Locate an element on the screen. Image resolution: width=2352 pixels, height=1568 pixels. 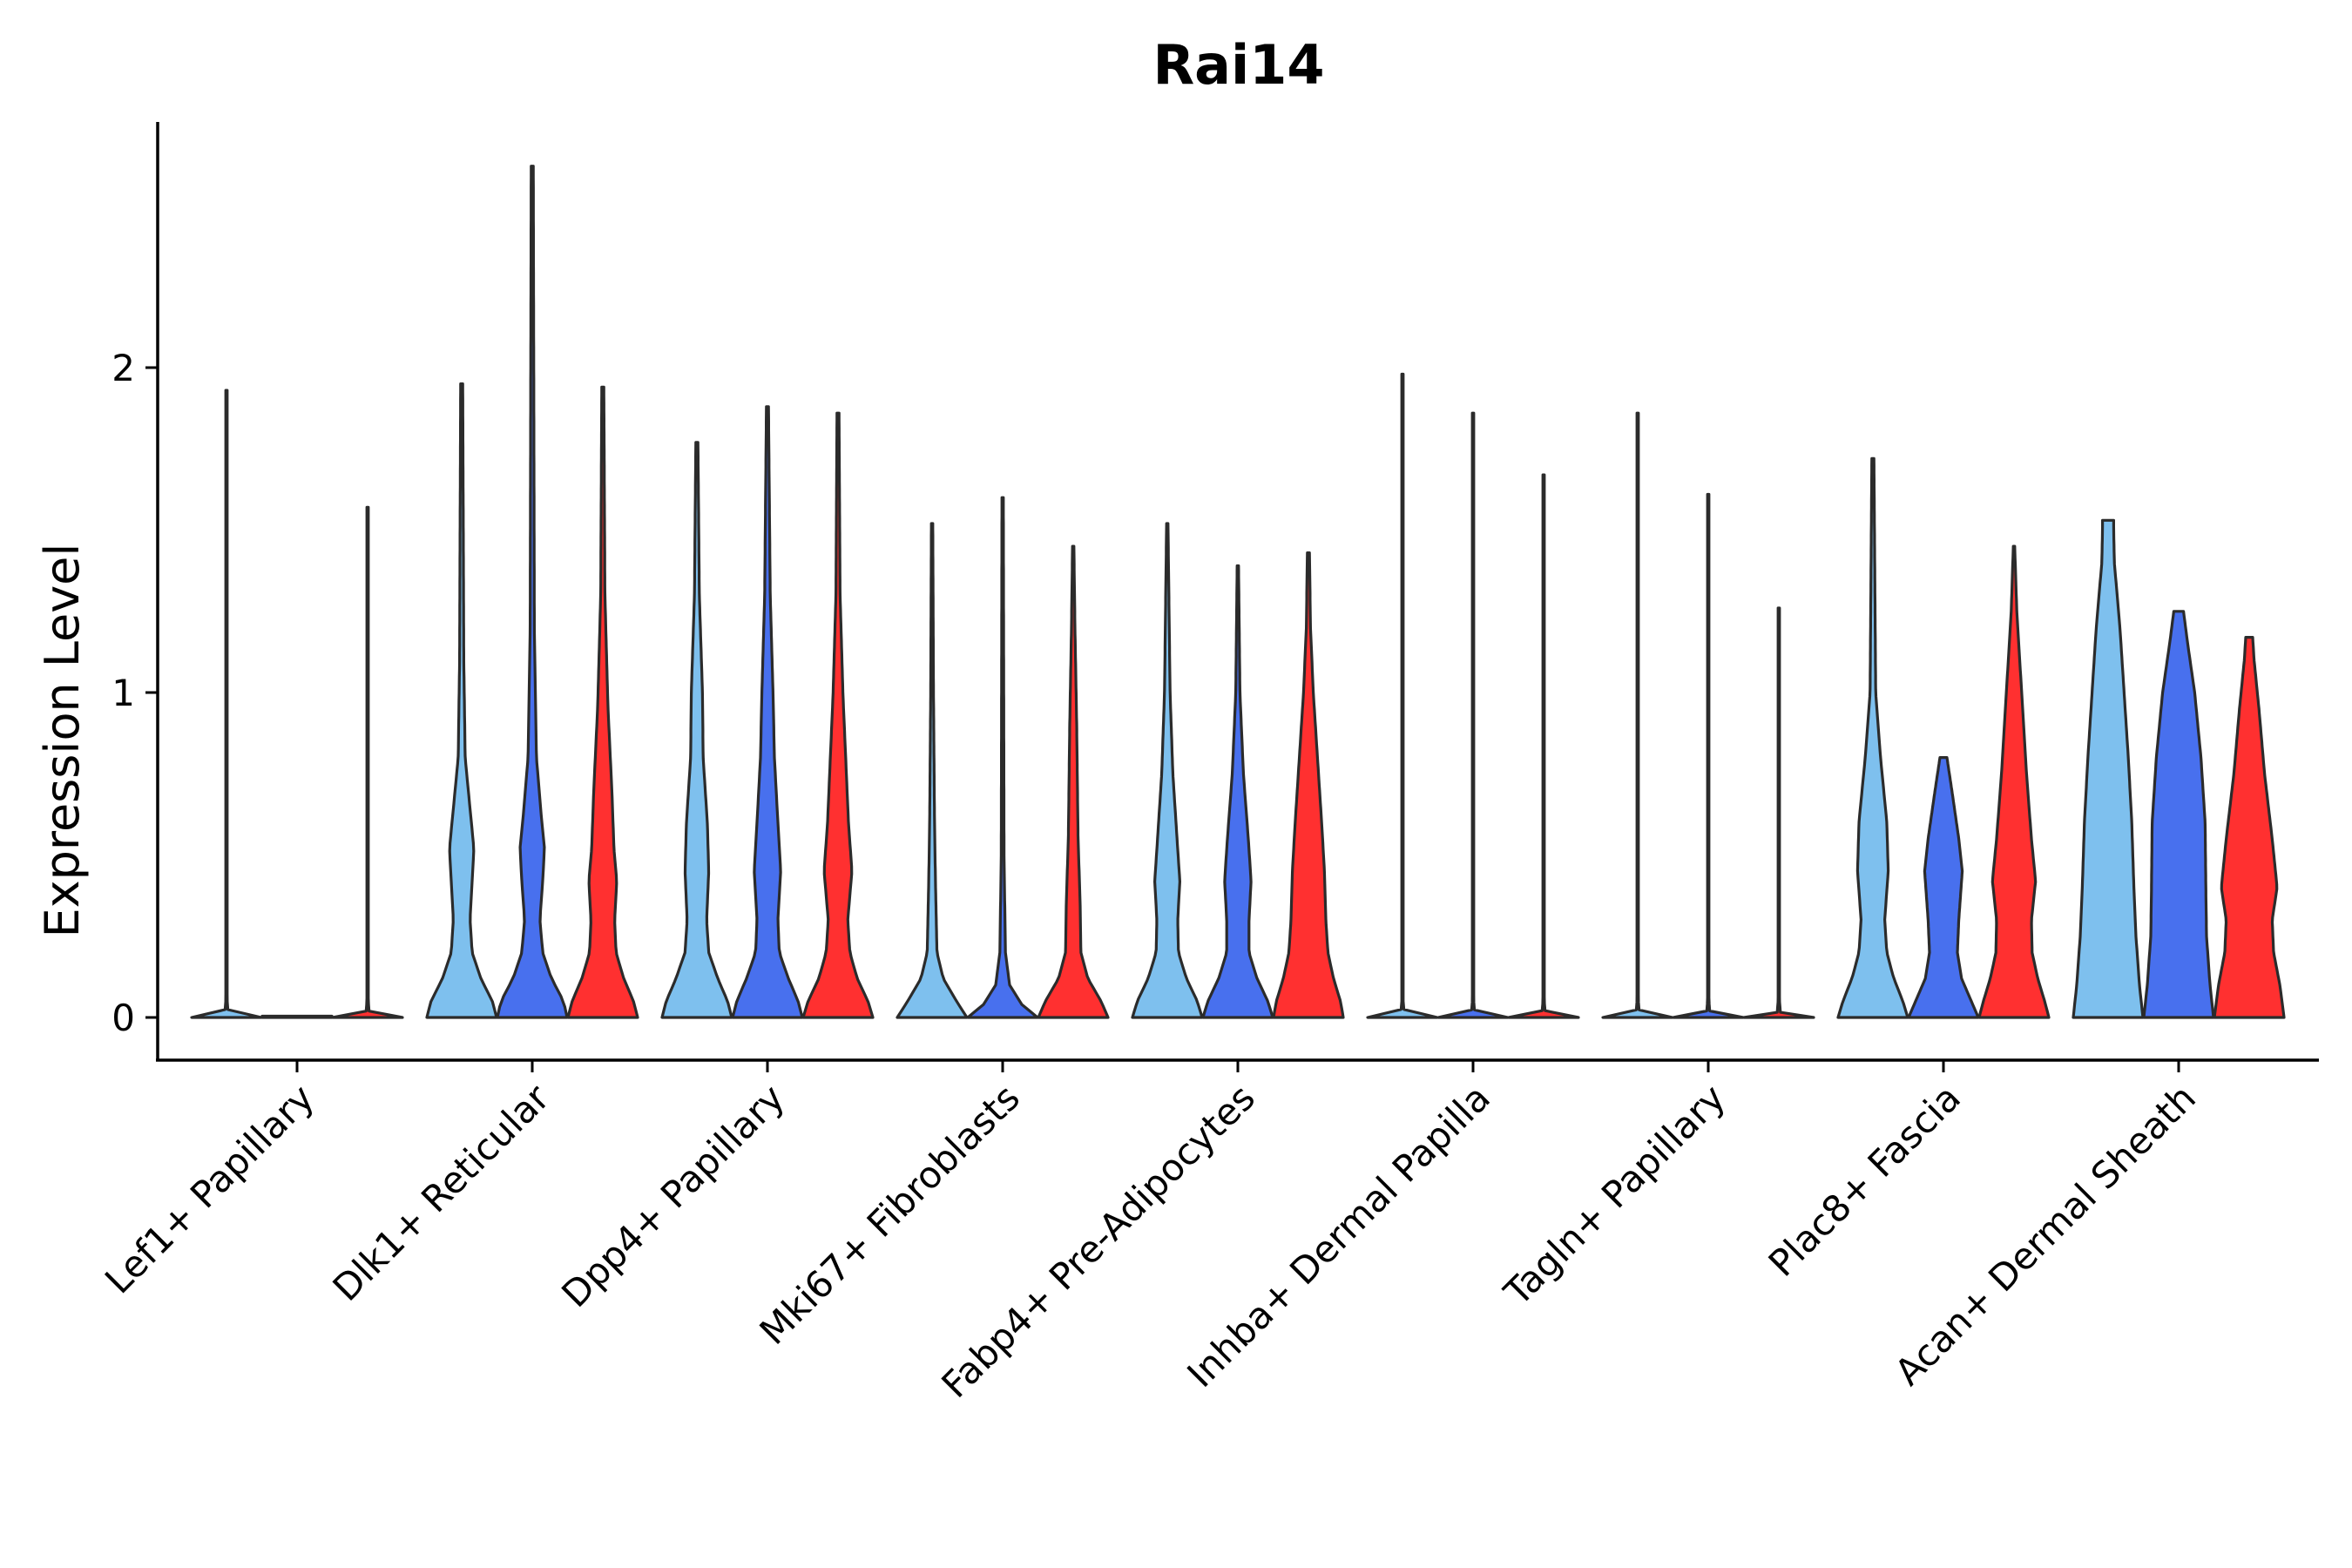
y-ticks: 0 1 2 is located at coordinates (135, 693).